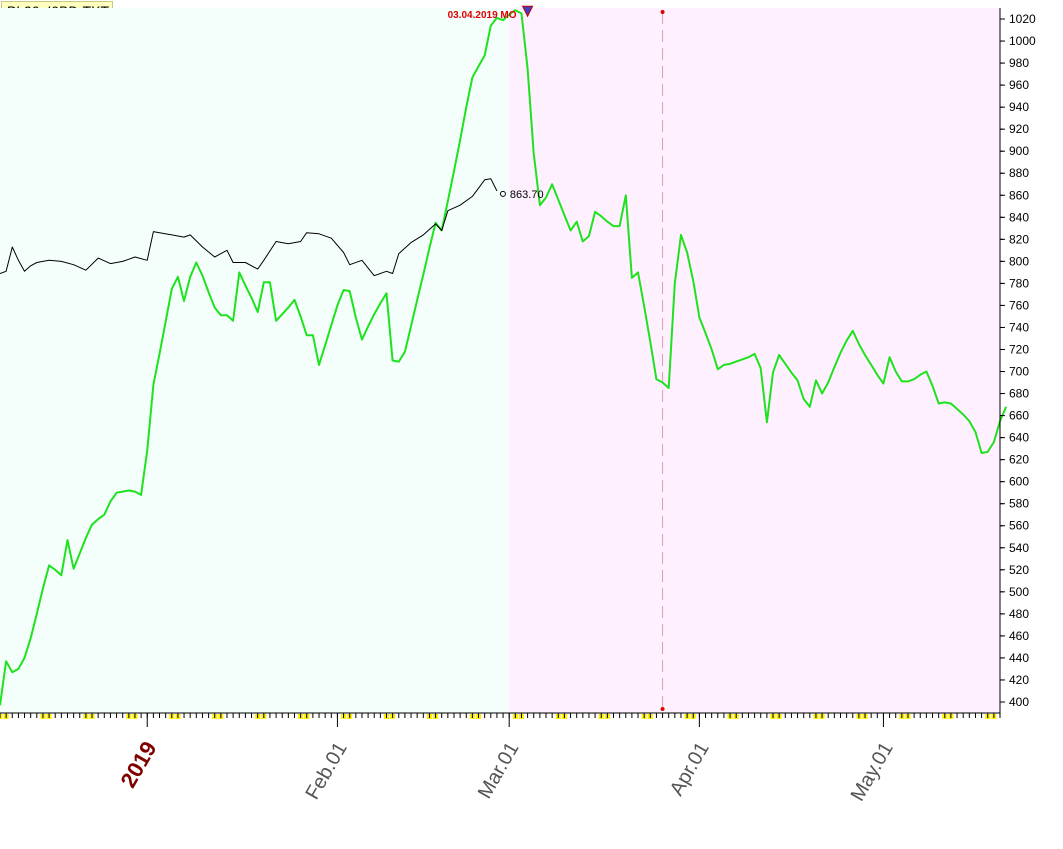 This screenshot has height=849, width=1063. What do you see at coordinates (690, 769) in the screenshot?
I see `x-tick-label: Apr.01` at bounding box center [690, 769].